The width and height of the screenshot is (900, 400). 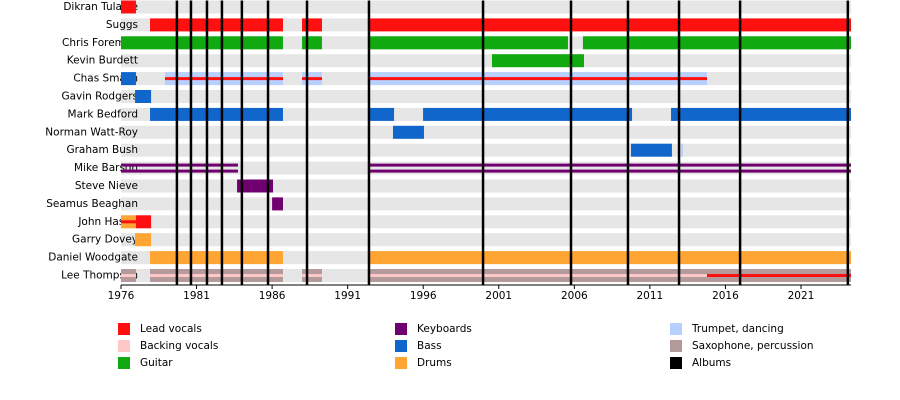 What do you see at coordinates (99, 97) in the screenshot?
I see `member-name: Gavin Rodgers` at bounding box center [99, 97].